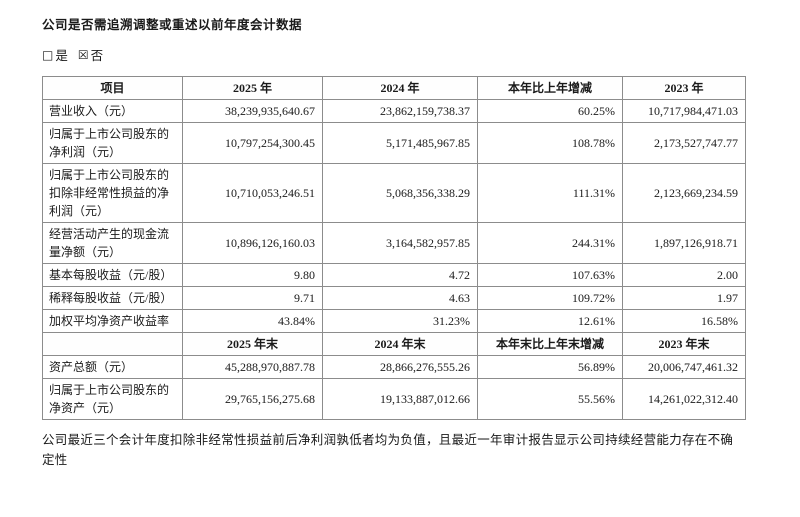 The height and width of the screenshot is (517, 800). I want to click on table-cell: 3,164,582,957.85, so click(400, 243).